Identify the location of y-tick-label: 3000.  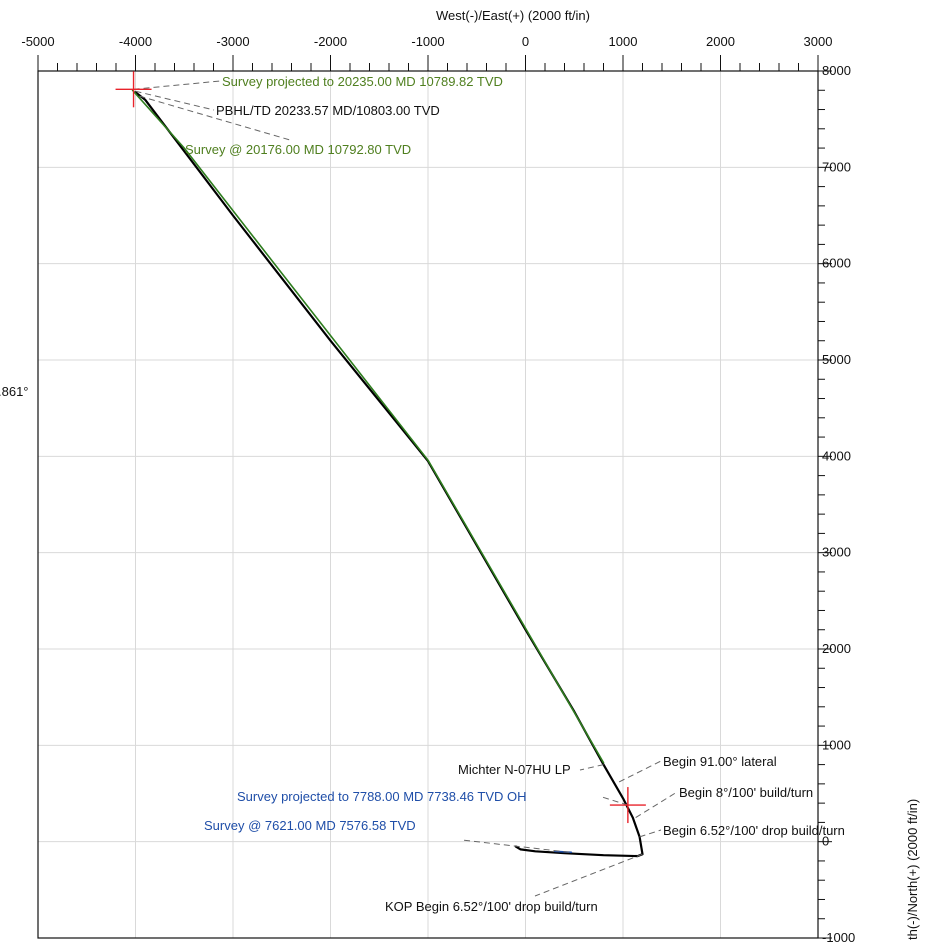
(836, 552).